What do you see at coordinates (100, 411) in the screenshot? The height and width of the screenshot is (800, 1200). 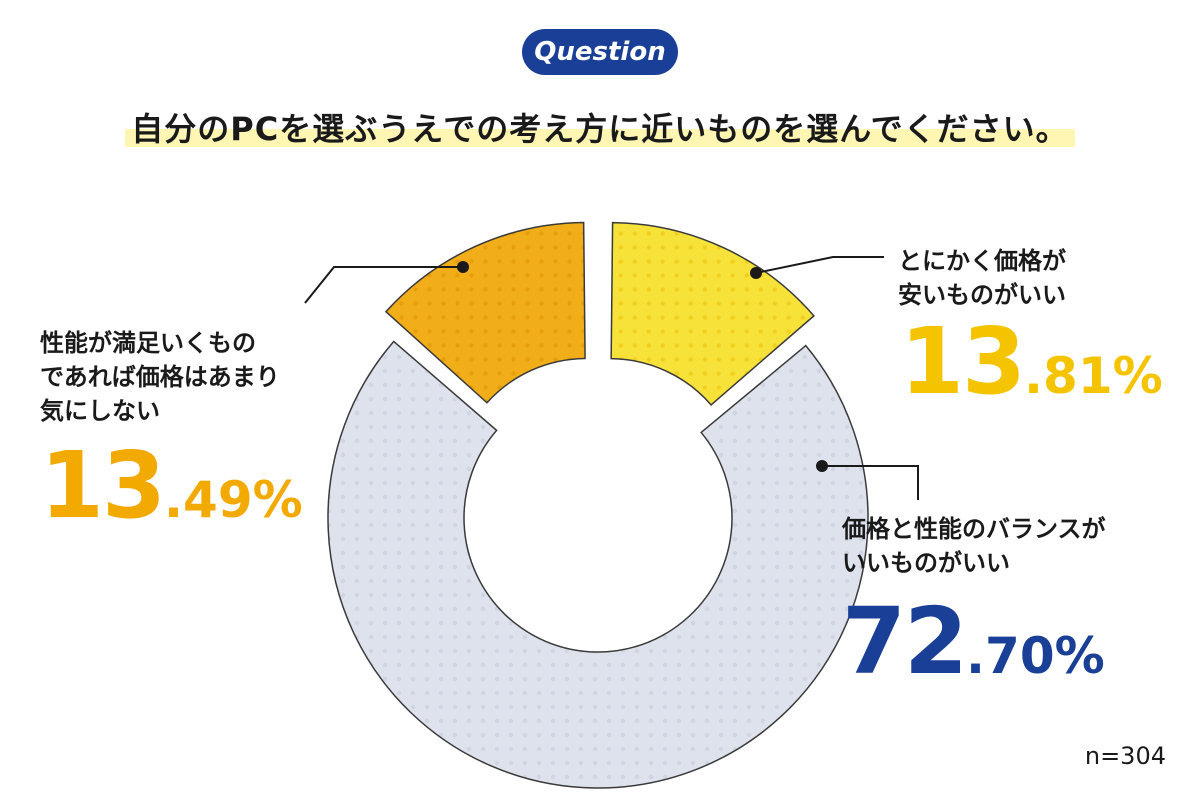 I see `label-satisfied-line-3: 気にしない` at bounding box center [100, 411].